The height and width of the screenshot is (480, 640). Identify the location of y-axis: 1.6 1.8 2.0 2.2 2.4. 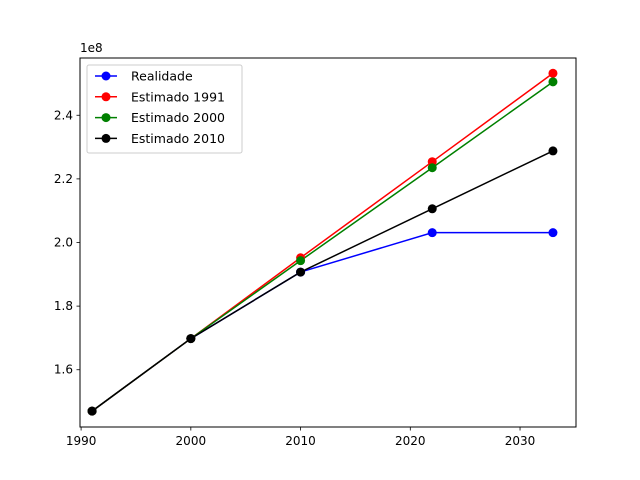
(67, 242).